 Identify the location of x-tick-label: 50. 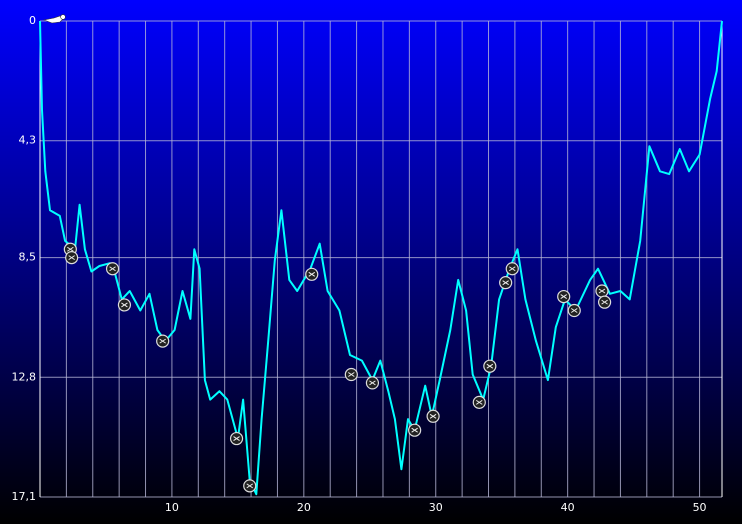
(700, 507).